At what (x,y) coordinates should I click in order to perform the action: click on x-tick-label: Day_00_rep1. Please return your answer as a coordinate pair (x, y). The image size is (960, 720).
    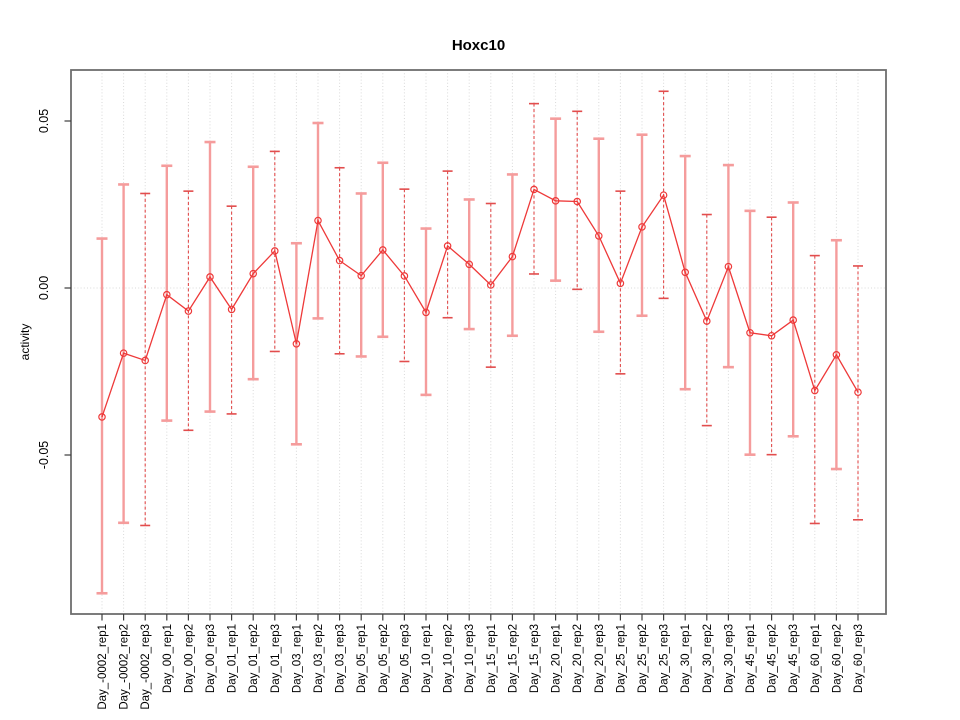
    Looking at the image, I should click on (168, 658).